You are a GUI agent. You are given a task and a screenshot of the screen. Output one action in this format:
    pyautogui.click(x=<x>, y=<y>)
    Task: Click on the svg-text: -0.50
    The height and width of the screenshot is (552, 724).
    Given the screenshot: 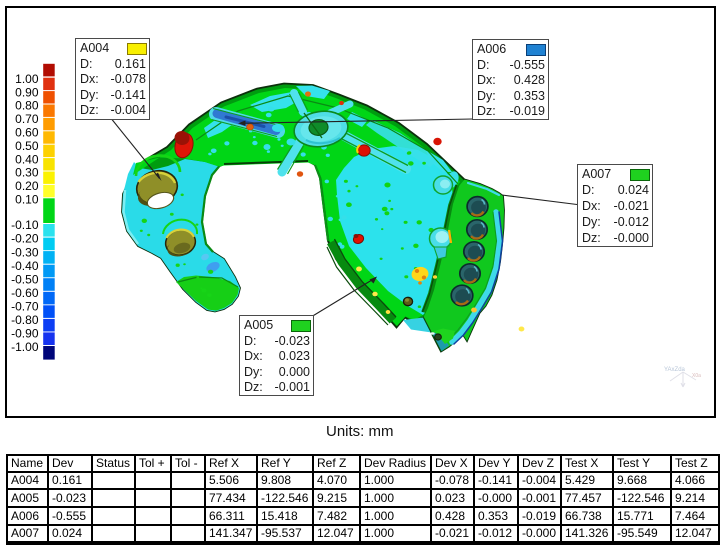 What is the action you would take?
    pyautogui.click(x=25, y=279)
    